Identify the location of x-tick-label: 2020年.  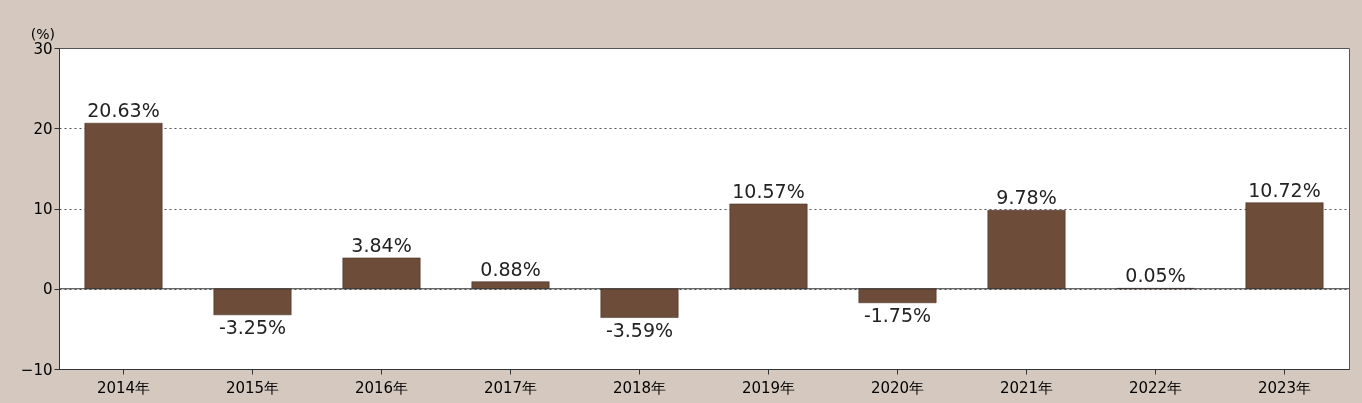
(897, 387).